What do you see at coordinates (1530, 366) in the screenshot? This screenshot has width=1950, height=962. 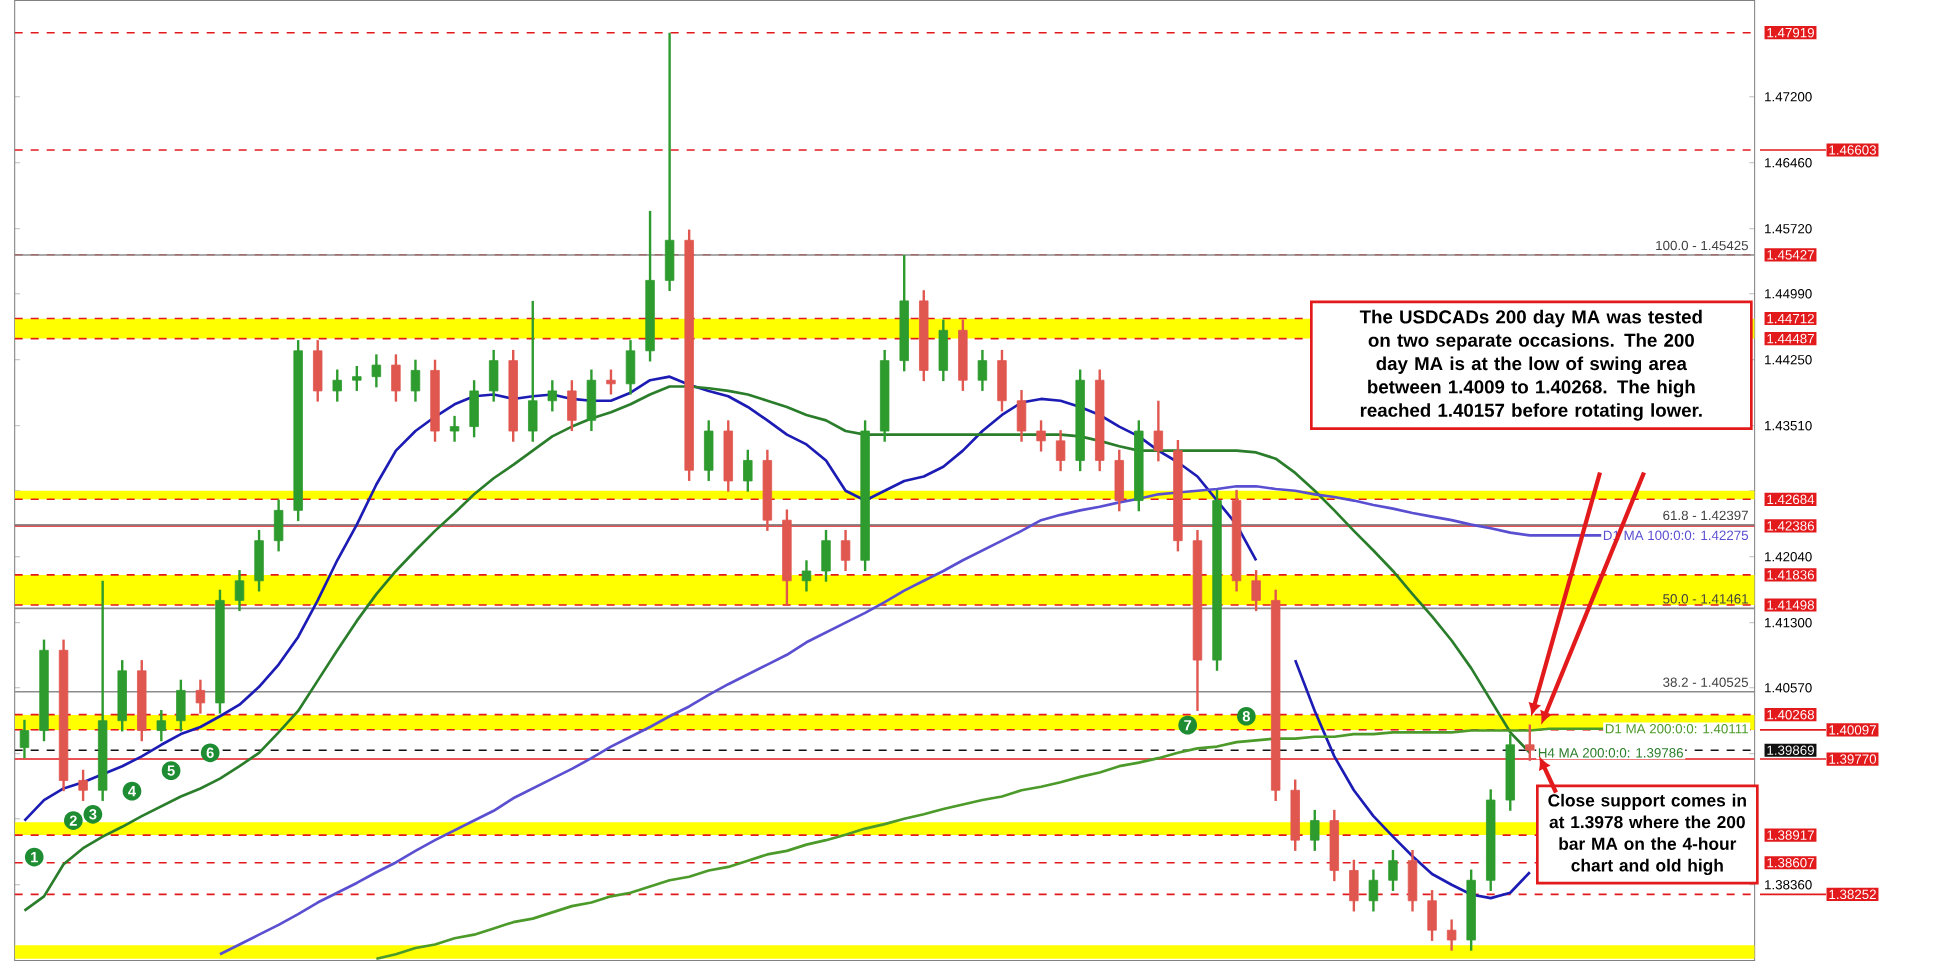 I see `annotation: The USDCADs 200 day MA was tested on two separate occasions. The 200 day MA is at the low of swing area between 1.4009 to 1.40268. The high reached 1.40157 before rotating lower.` at bounding box center [1530, 366].